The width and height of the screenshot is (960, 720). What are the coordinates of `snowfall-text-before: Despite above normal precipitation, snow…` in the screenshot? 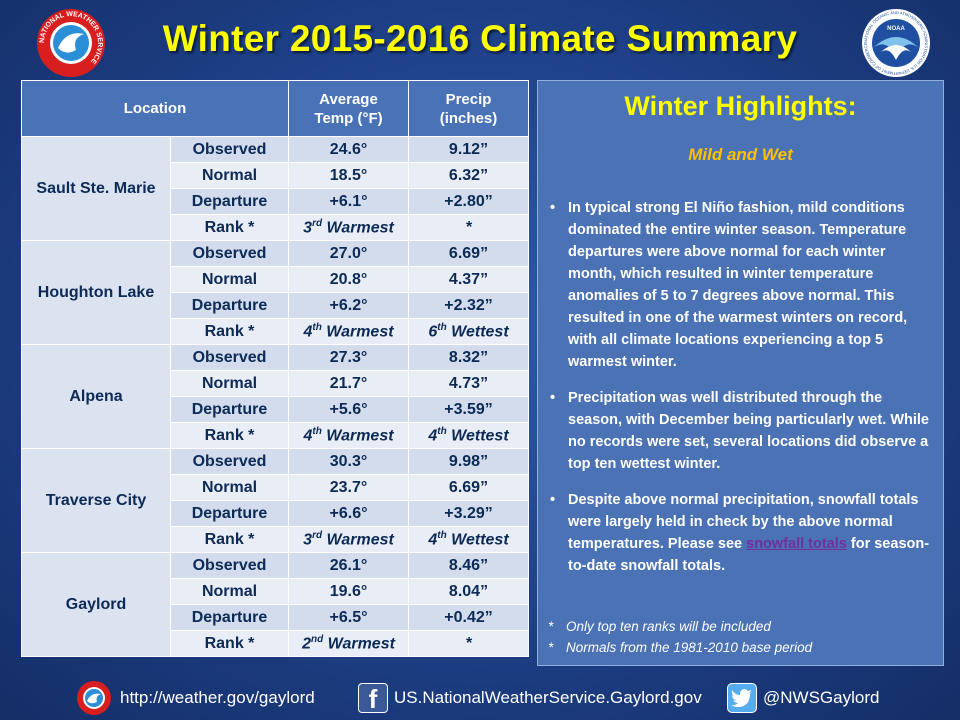 It's located at (743, 522).